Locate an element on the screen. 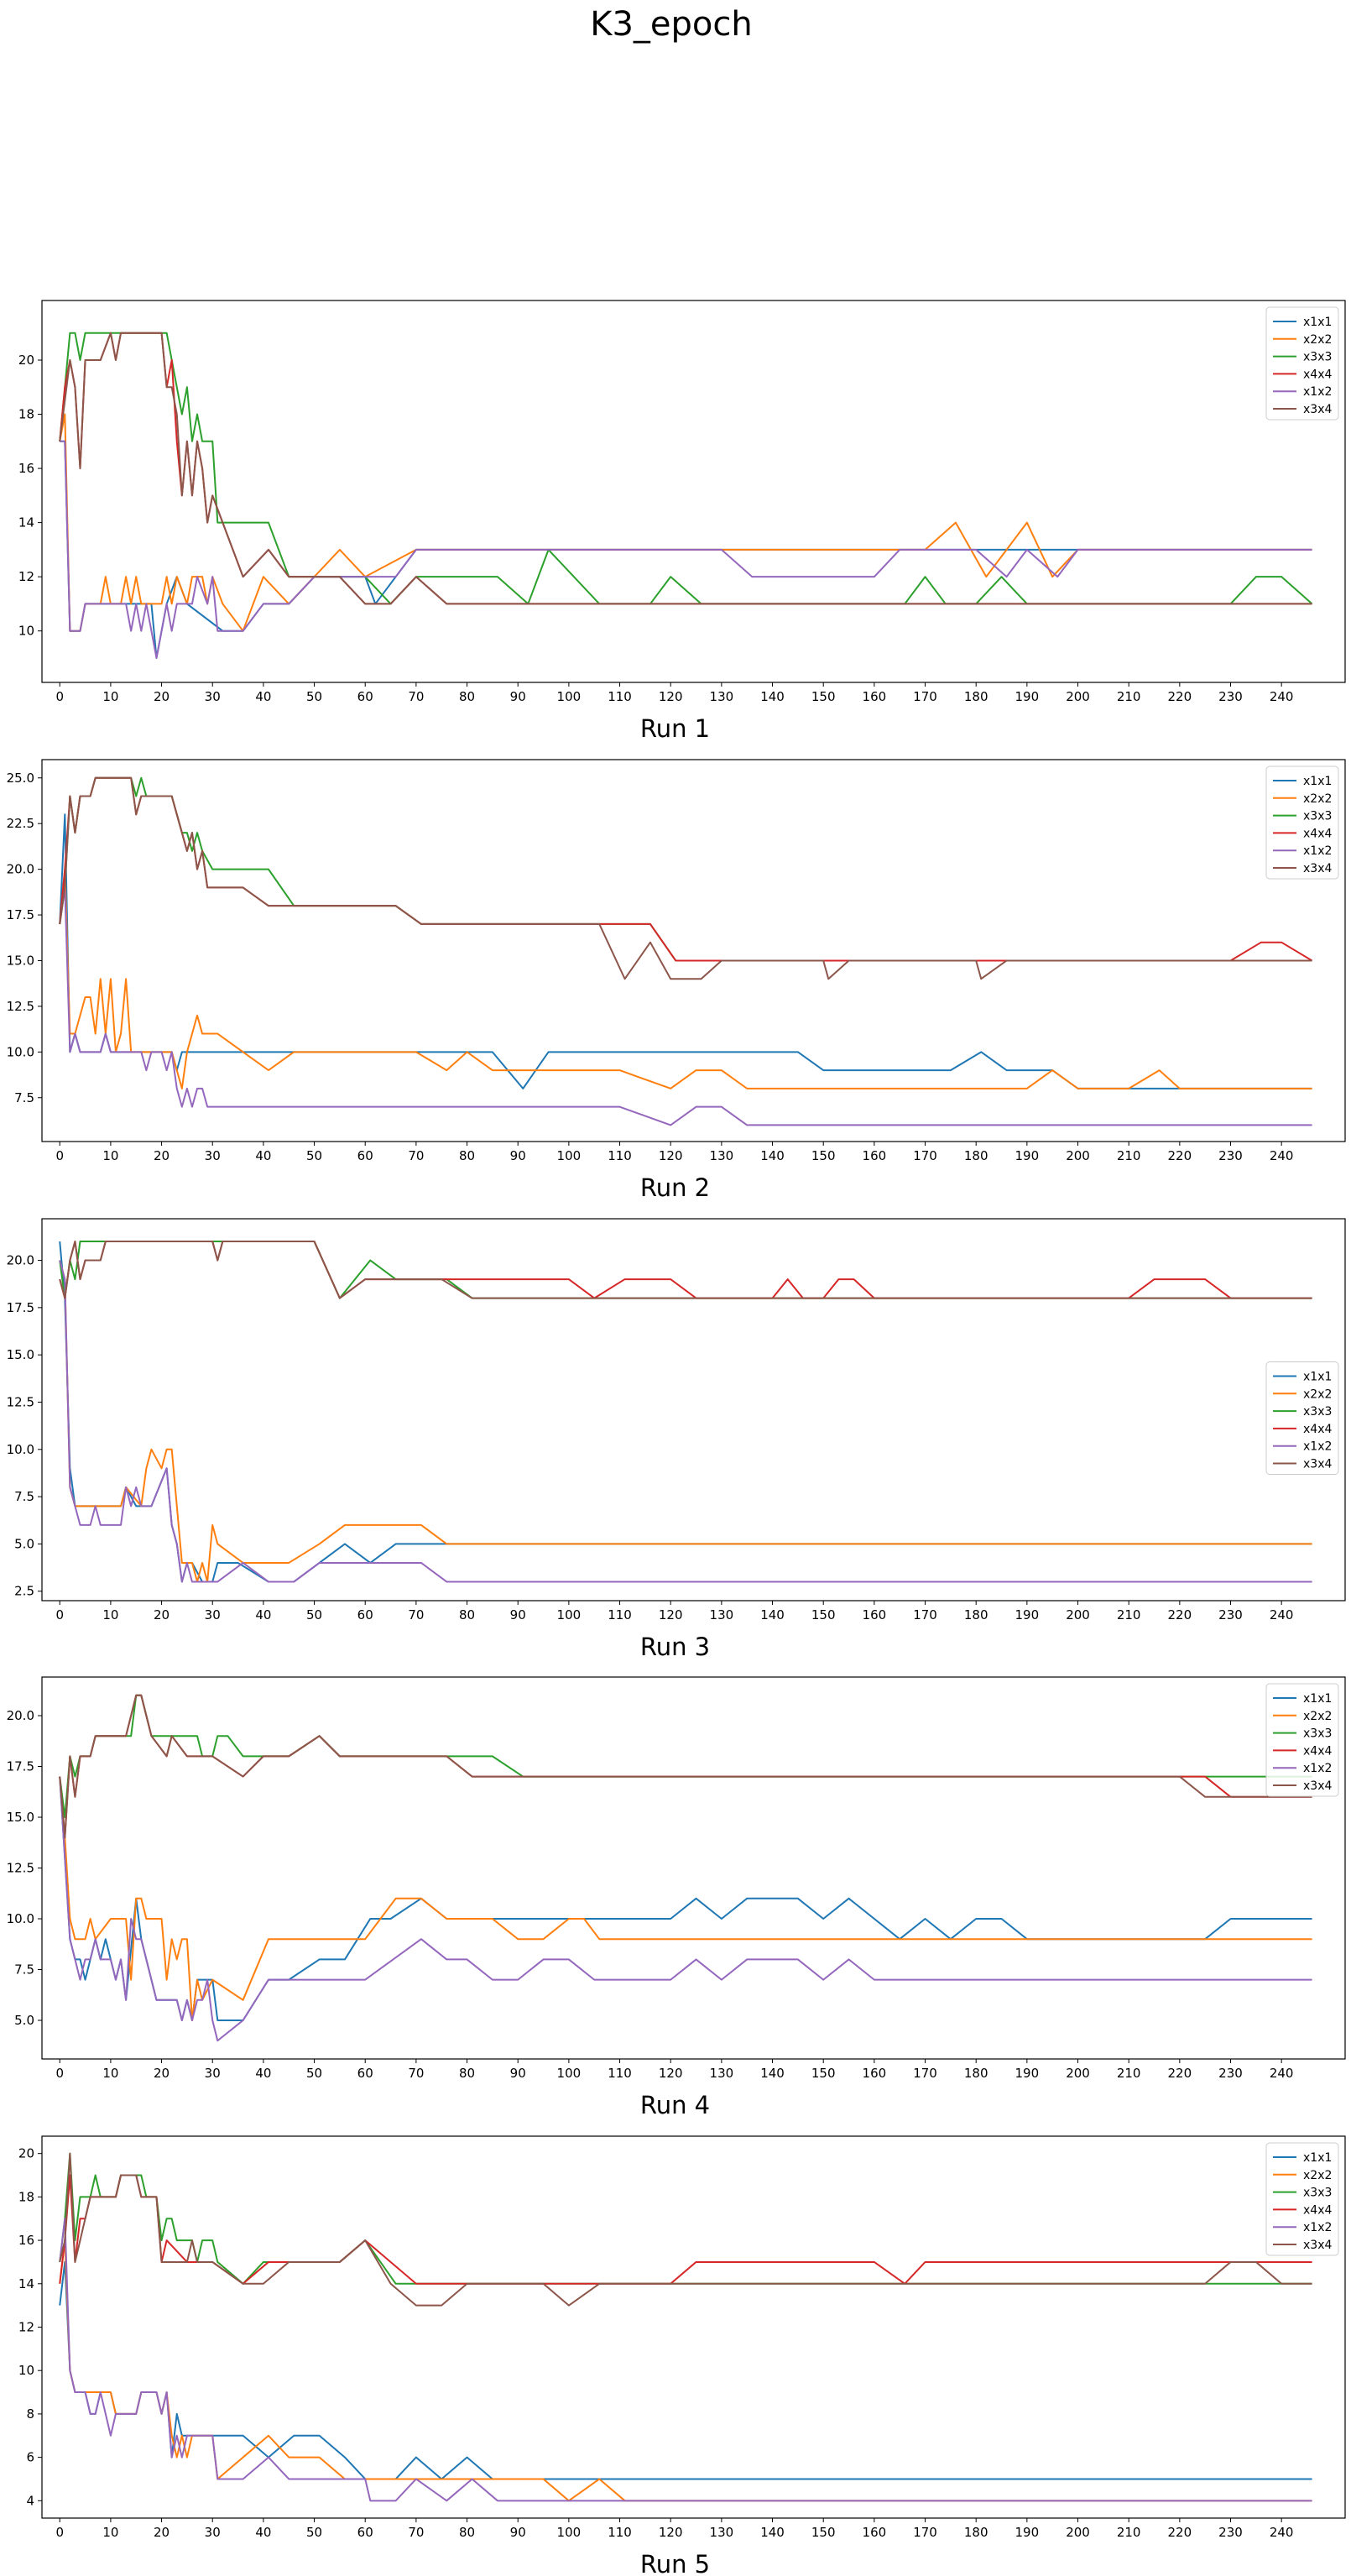 This screenshot has height=2576, width=1351. x-tick-label: 60 is located at coordinates (365, 1614).